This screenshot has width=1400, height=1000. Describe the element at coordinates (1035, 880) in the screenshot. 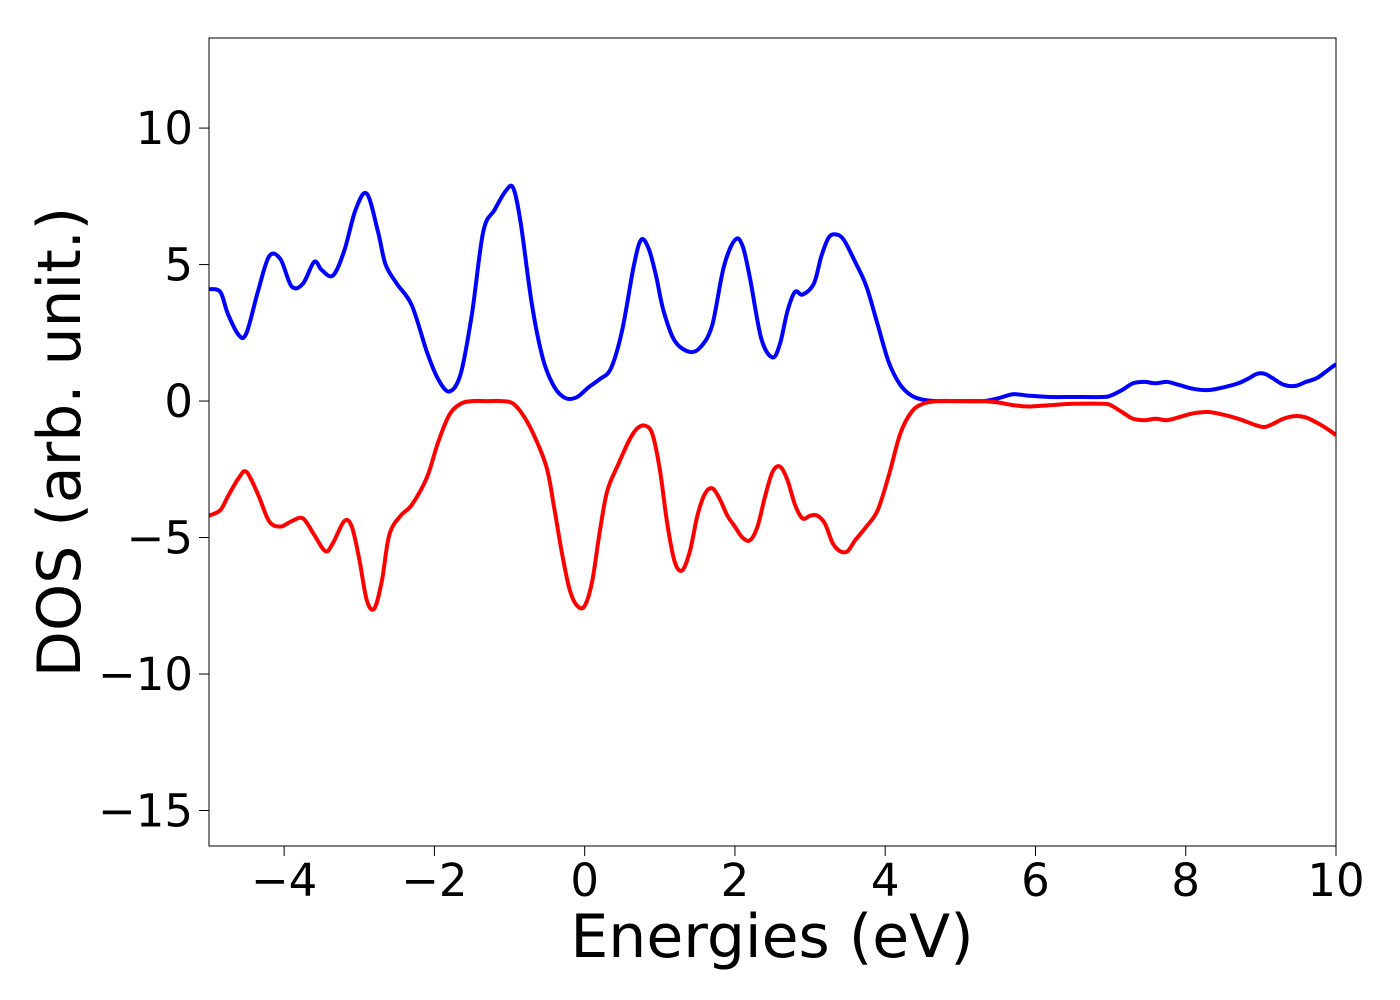

I see `x-tick-label: 6` at that location.